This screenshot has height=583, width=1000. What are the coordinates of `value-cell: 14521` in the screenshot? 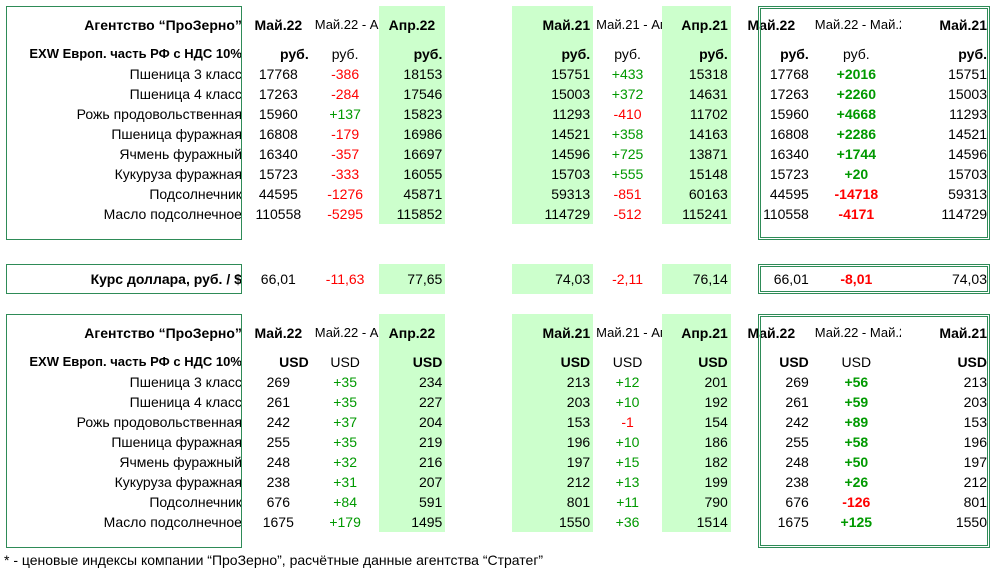 It's located at (553, 134).